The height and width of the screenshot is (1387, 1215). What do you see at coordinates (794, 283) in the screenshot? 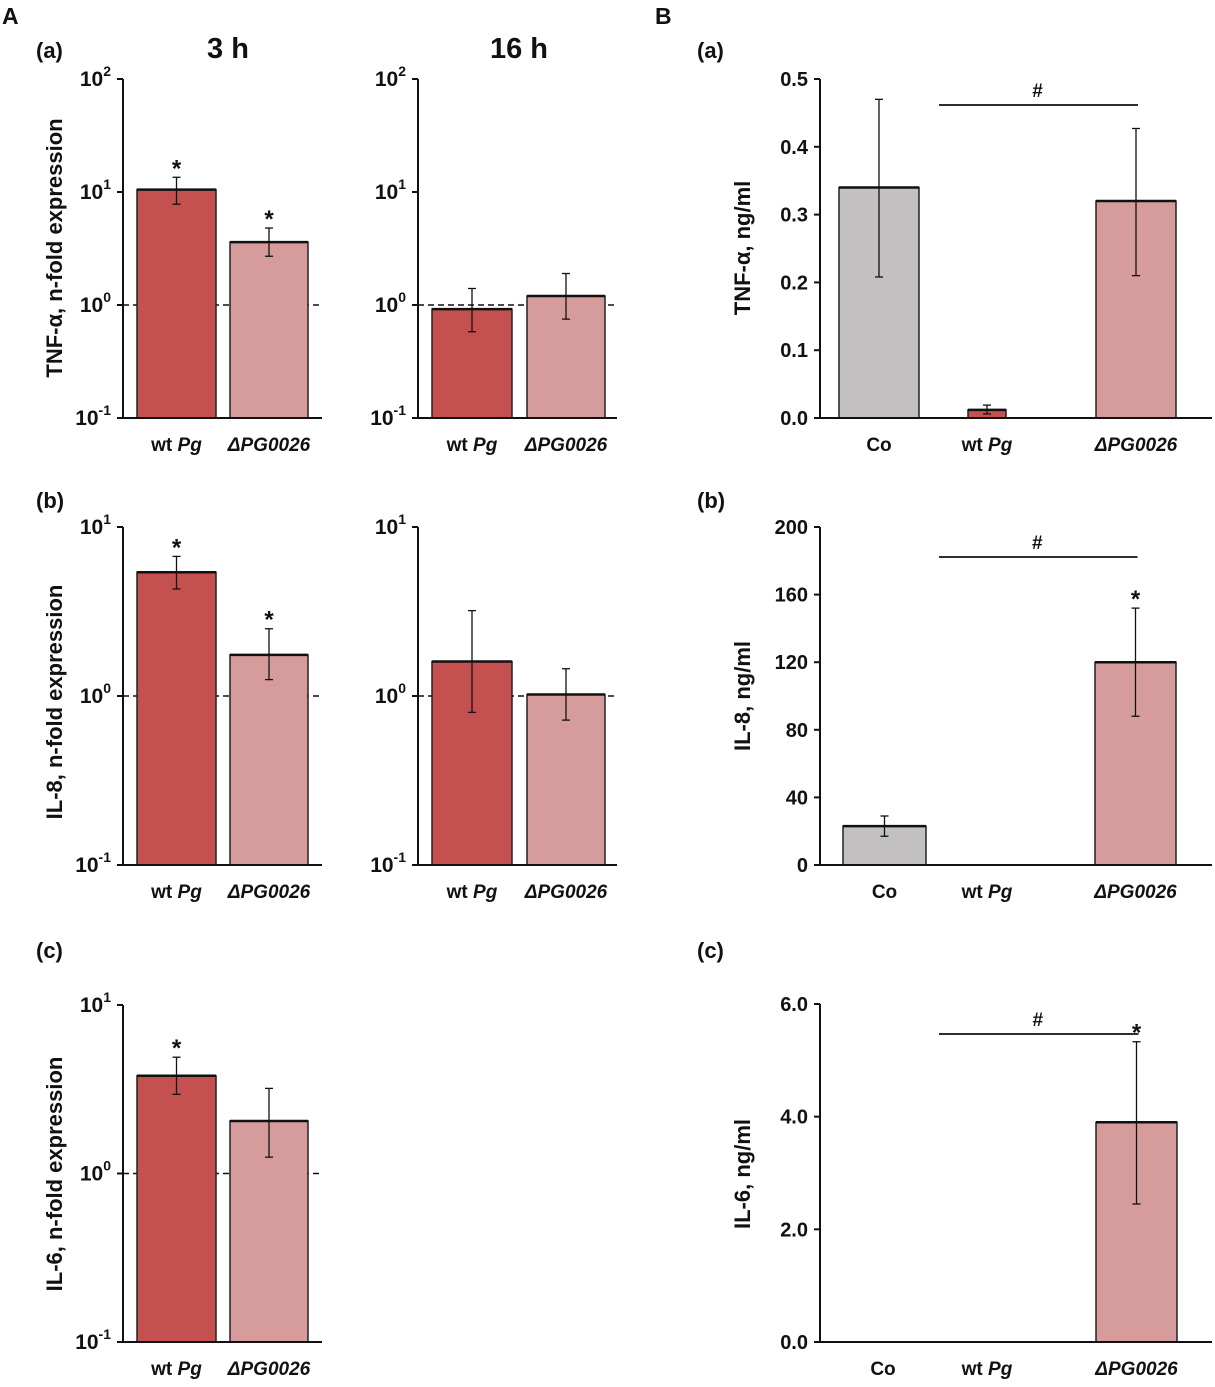
I see `y-tick-label: 0.2` at bounding box center [794, 283].